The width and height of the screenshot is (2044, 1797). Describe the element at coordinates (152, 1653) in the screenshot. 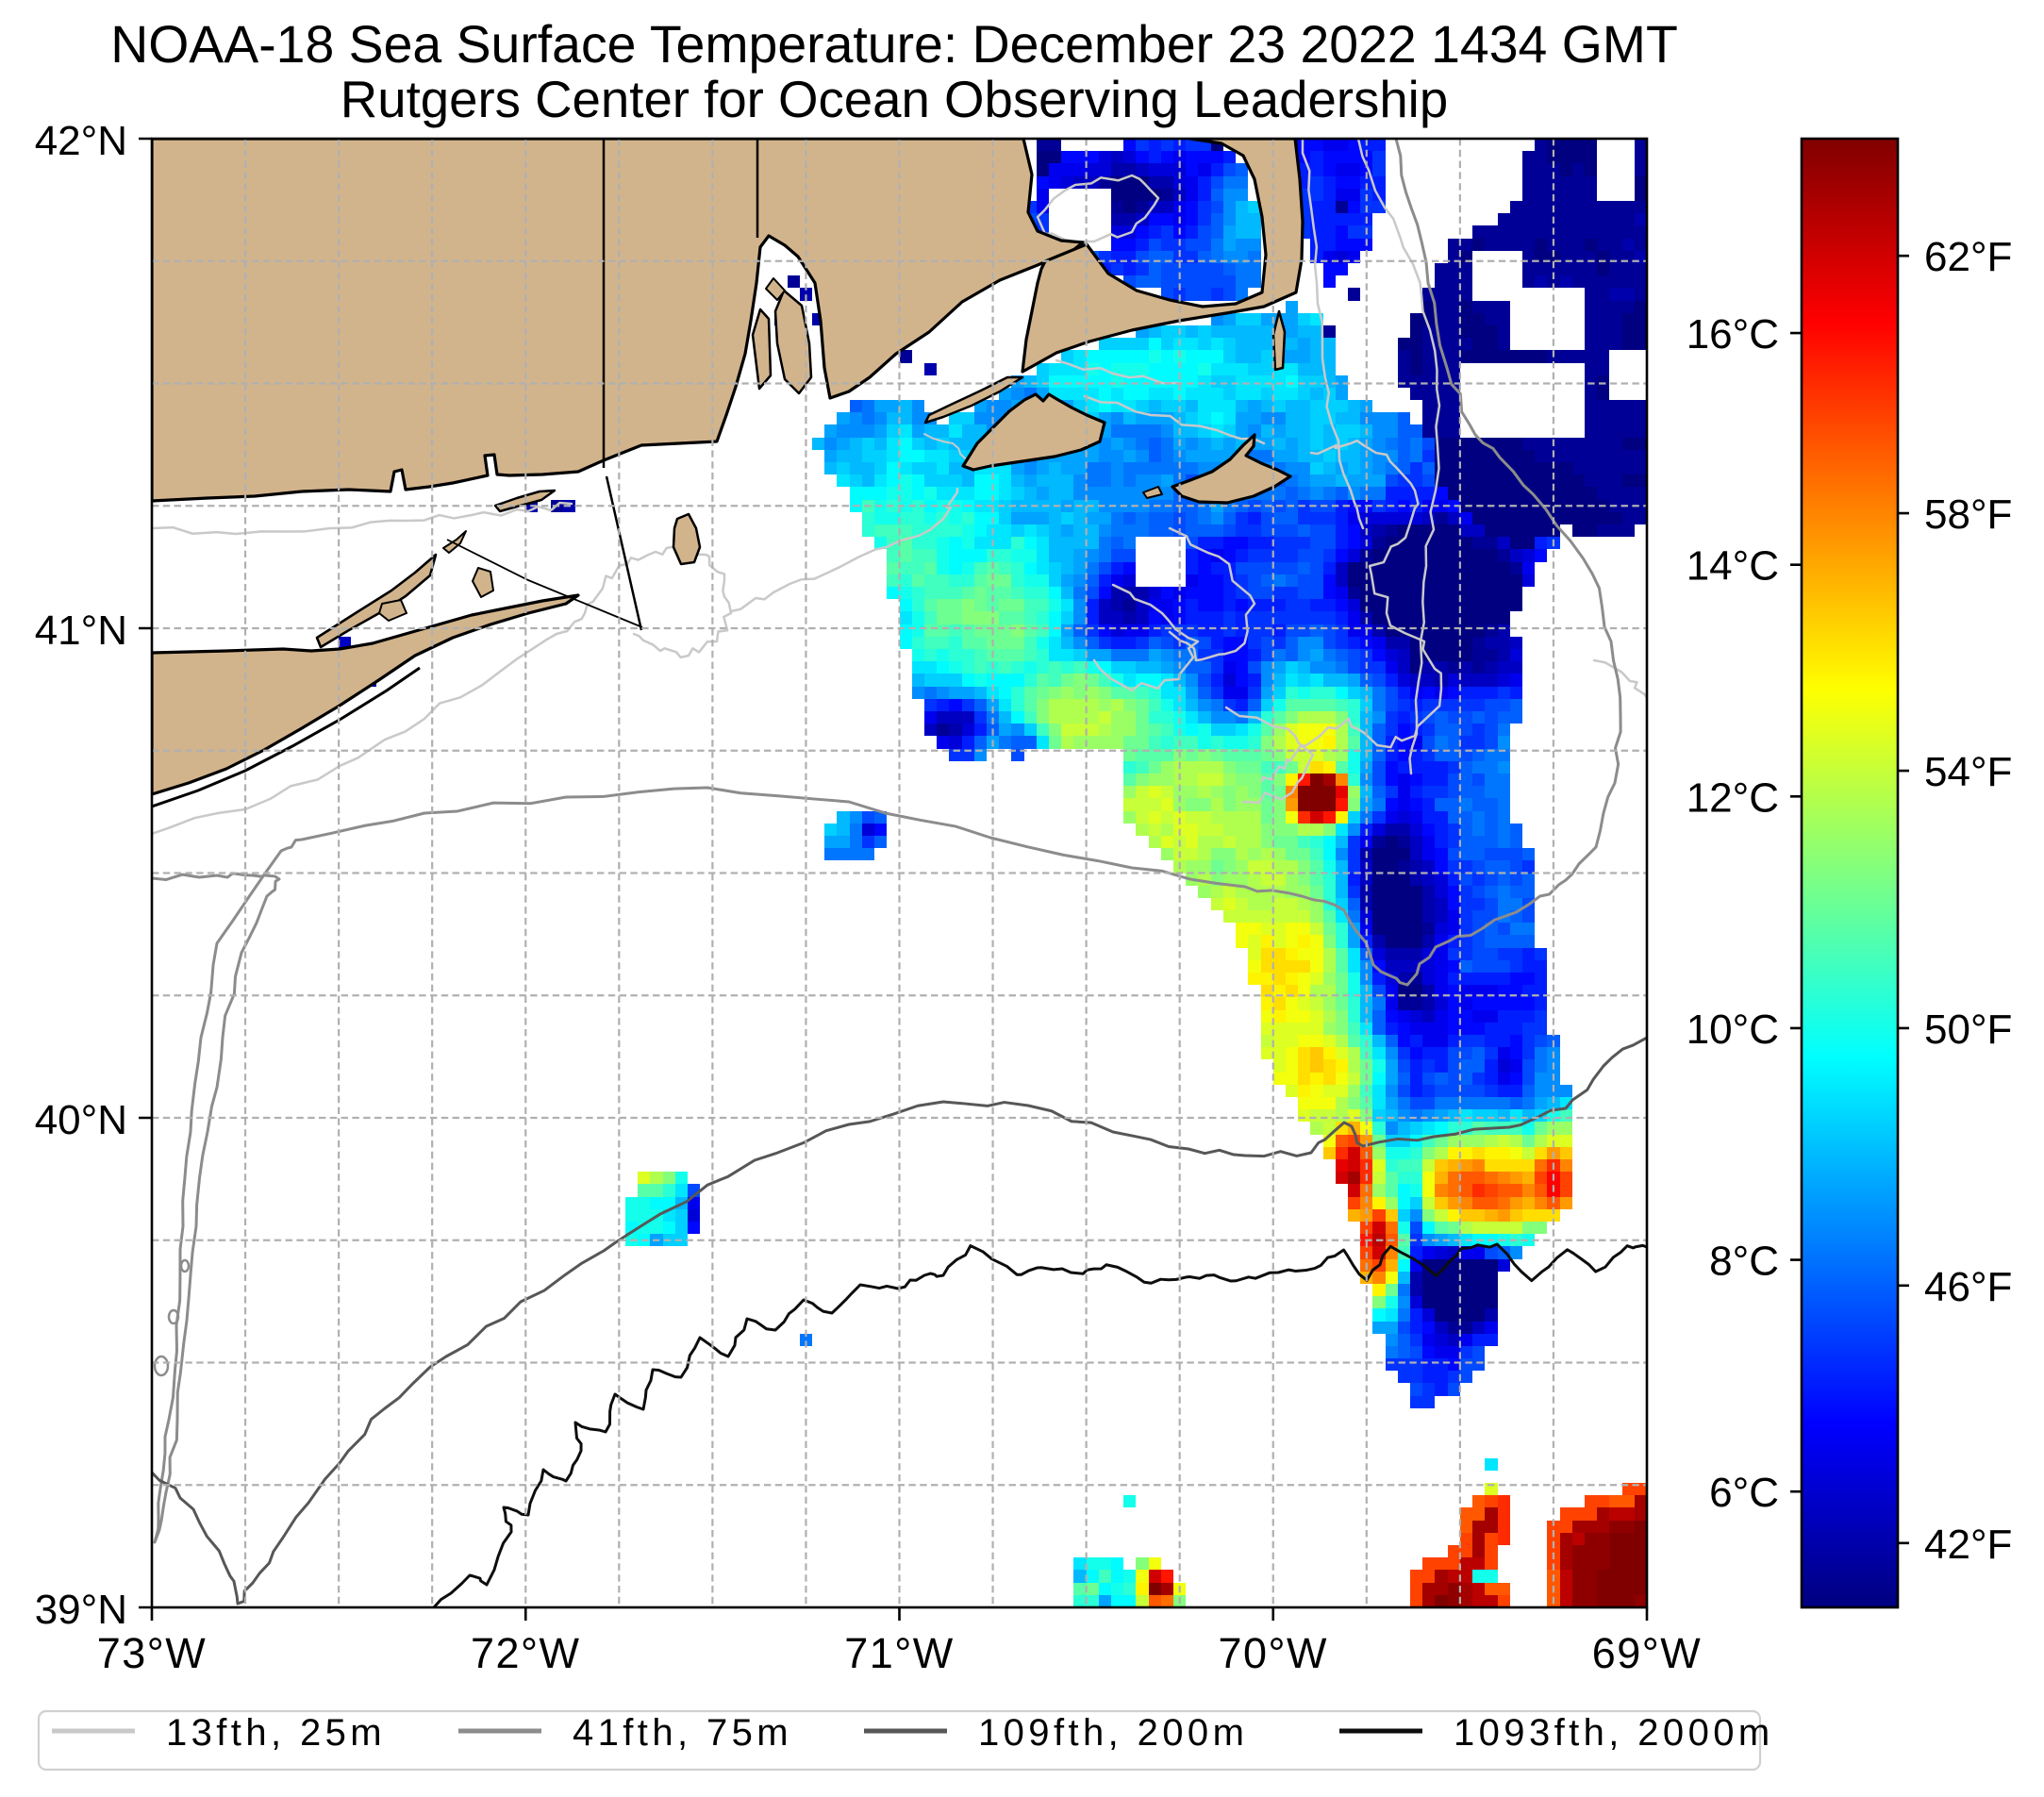

I see `svg-text: 73°W` at that location.